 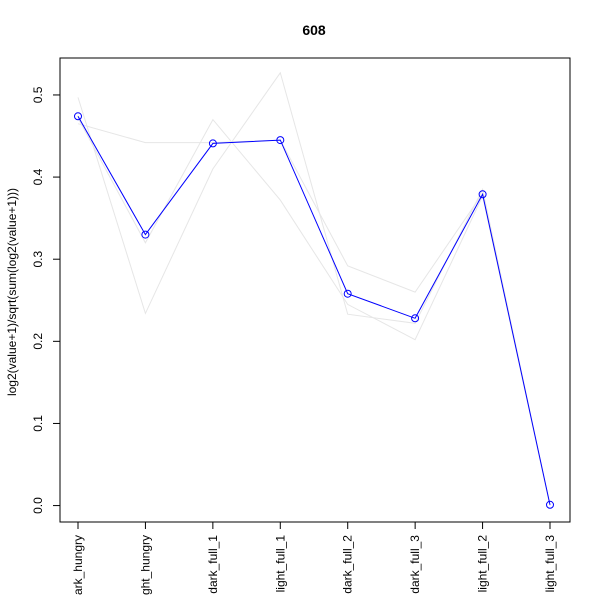 I want to click on x-tick-label: dark_full_3, so click(x=415, y=564).